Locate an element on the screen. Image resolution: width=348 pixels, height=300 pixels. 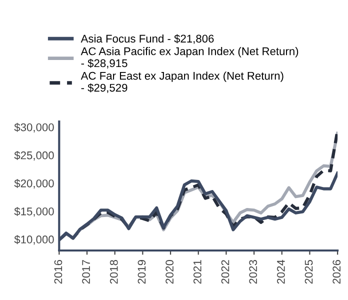
x-tick-label: 2025 is located at coordinates (308, 272).